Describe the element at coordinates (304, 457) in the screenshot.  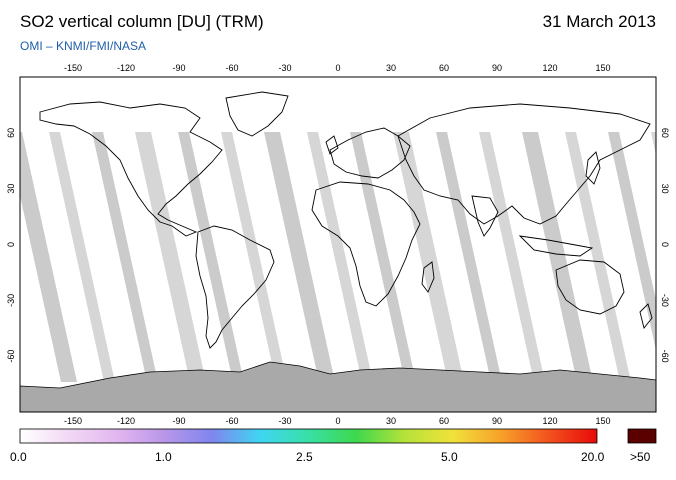
I see `colorbar-label-2: 2.5` at that location.